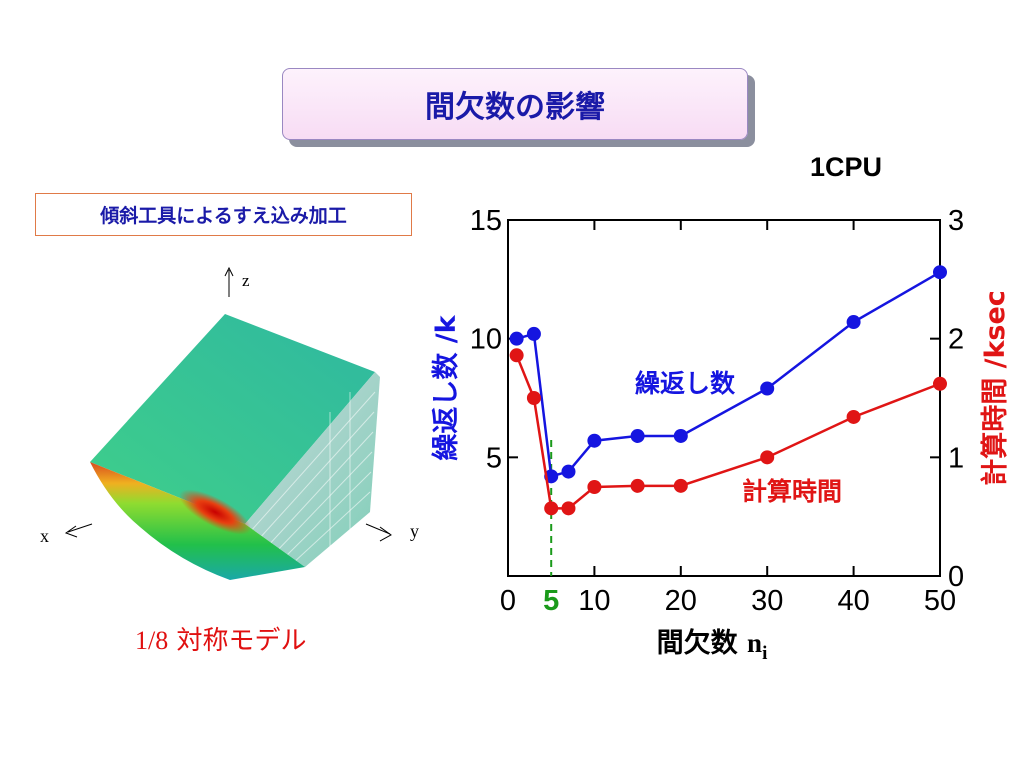  I want to click on y-right-tick-label: 2, so click(956, 340).